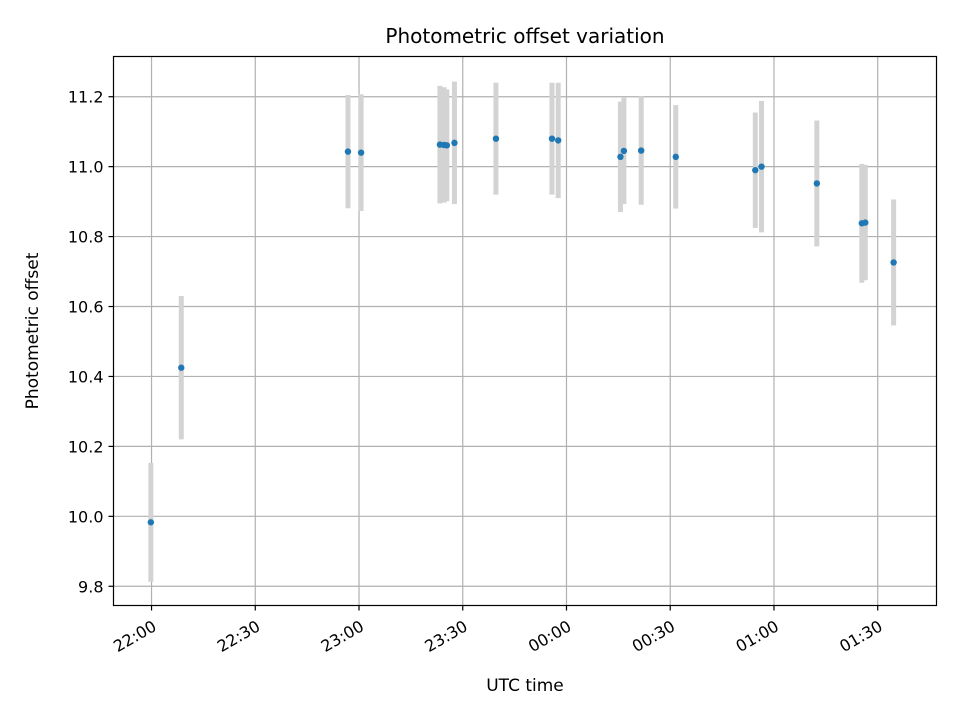  Describe the element at coordinates (33, 330) in the screenshot. I see `y-axis-label: Photometric offset` at that location.